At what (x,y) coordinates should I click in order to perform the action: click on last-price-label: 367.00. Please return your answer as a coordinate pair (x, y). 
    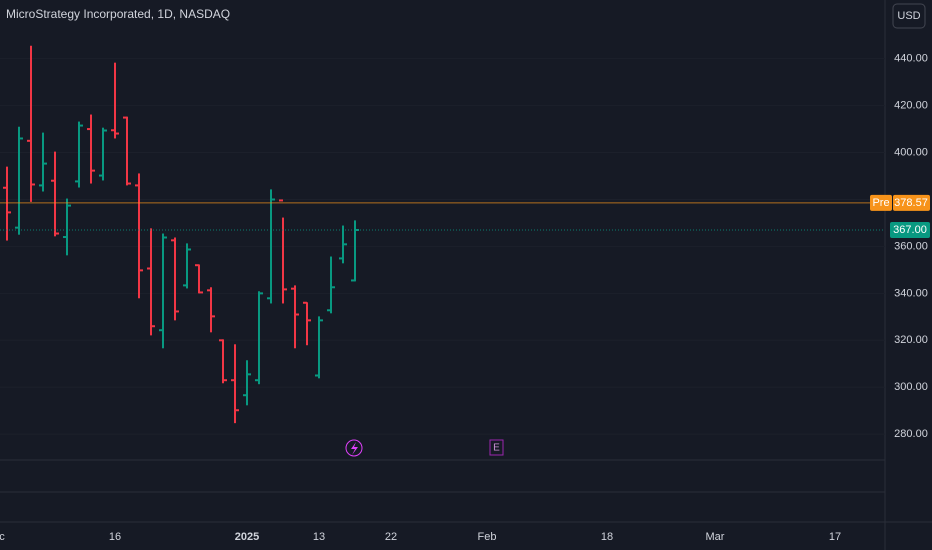
    Looking at the image, I should click on (910, 230).